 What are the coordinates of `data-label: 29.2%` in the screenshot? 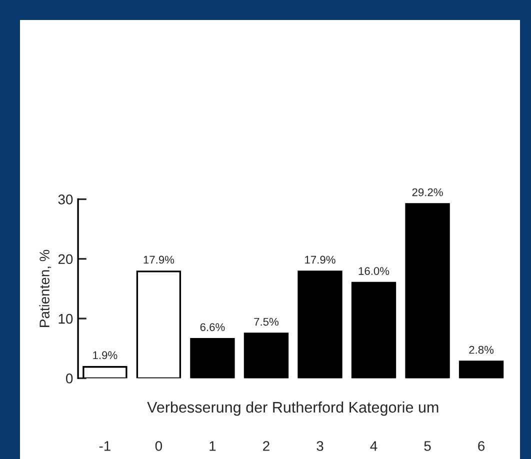 It's located at (427, 192).